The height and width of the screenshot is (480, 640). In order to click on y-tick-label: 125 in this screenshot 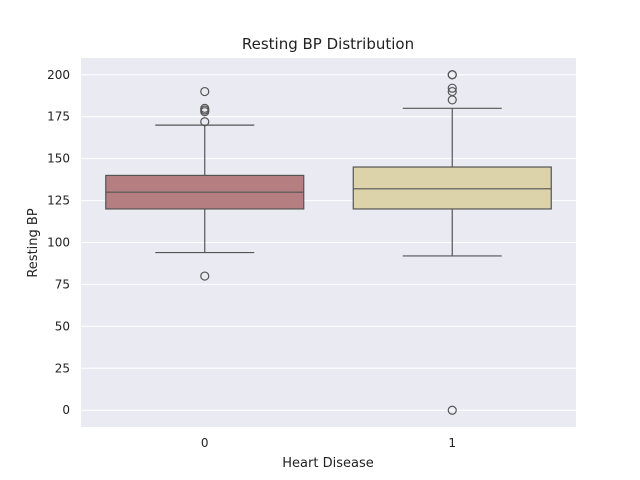, I will do `click(58, 201)`.